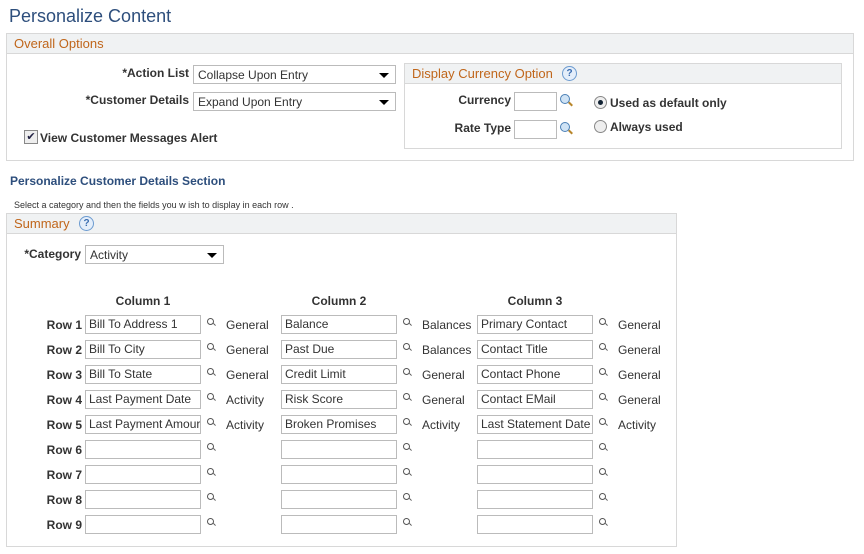  What do you see at coordinates (64, 525) in the screenshot?
I see `row-label: Row 9` at bounding box center [64, 525].